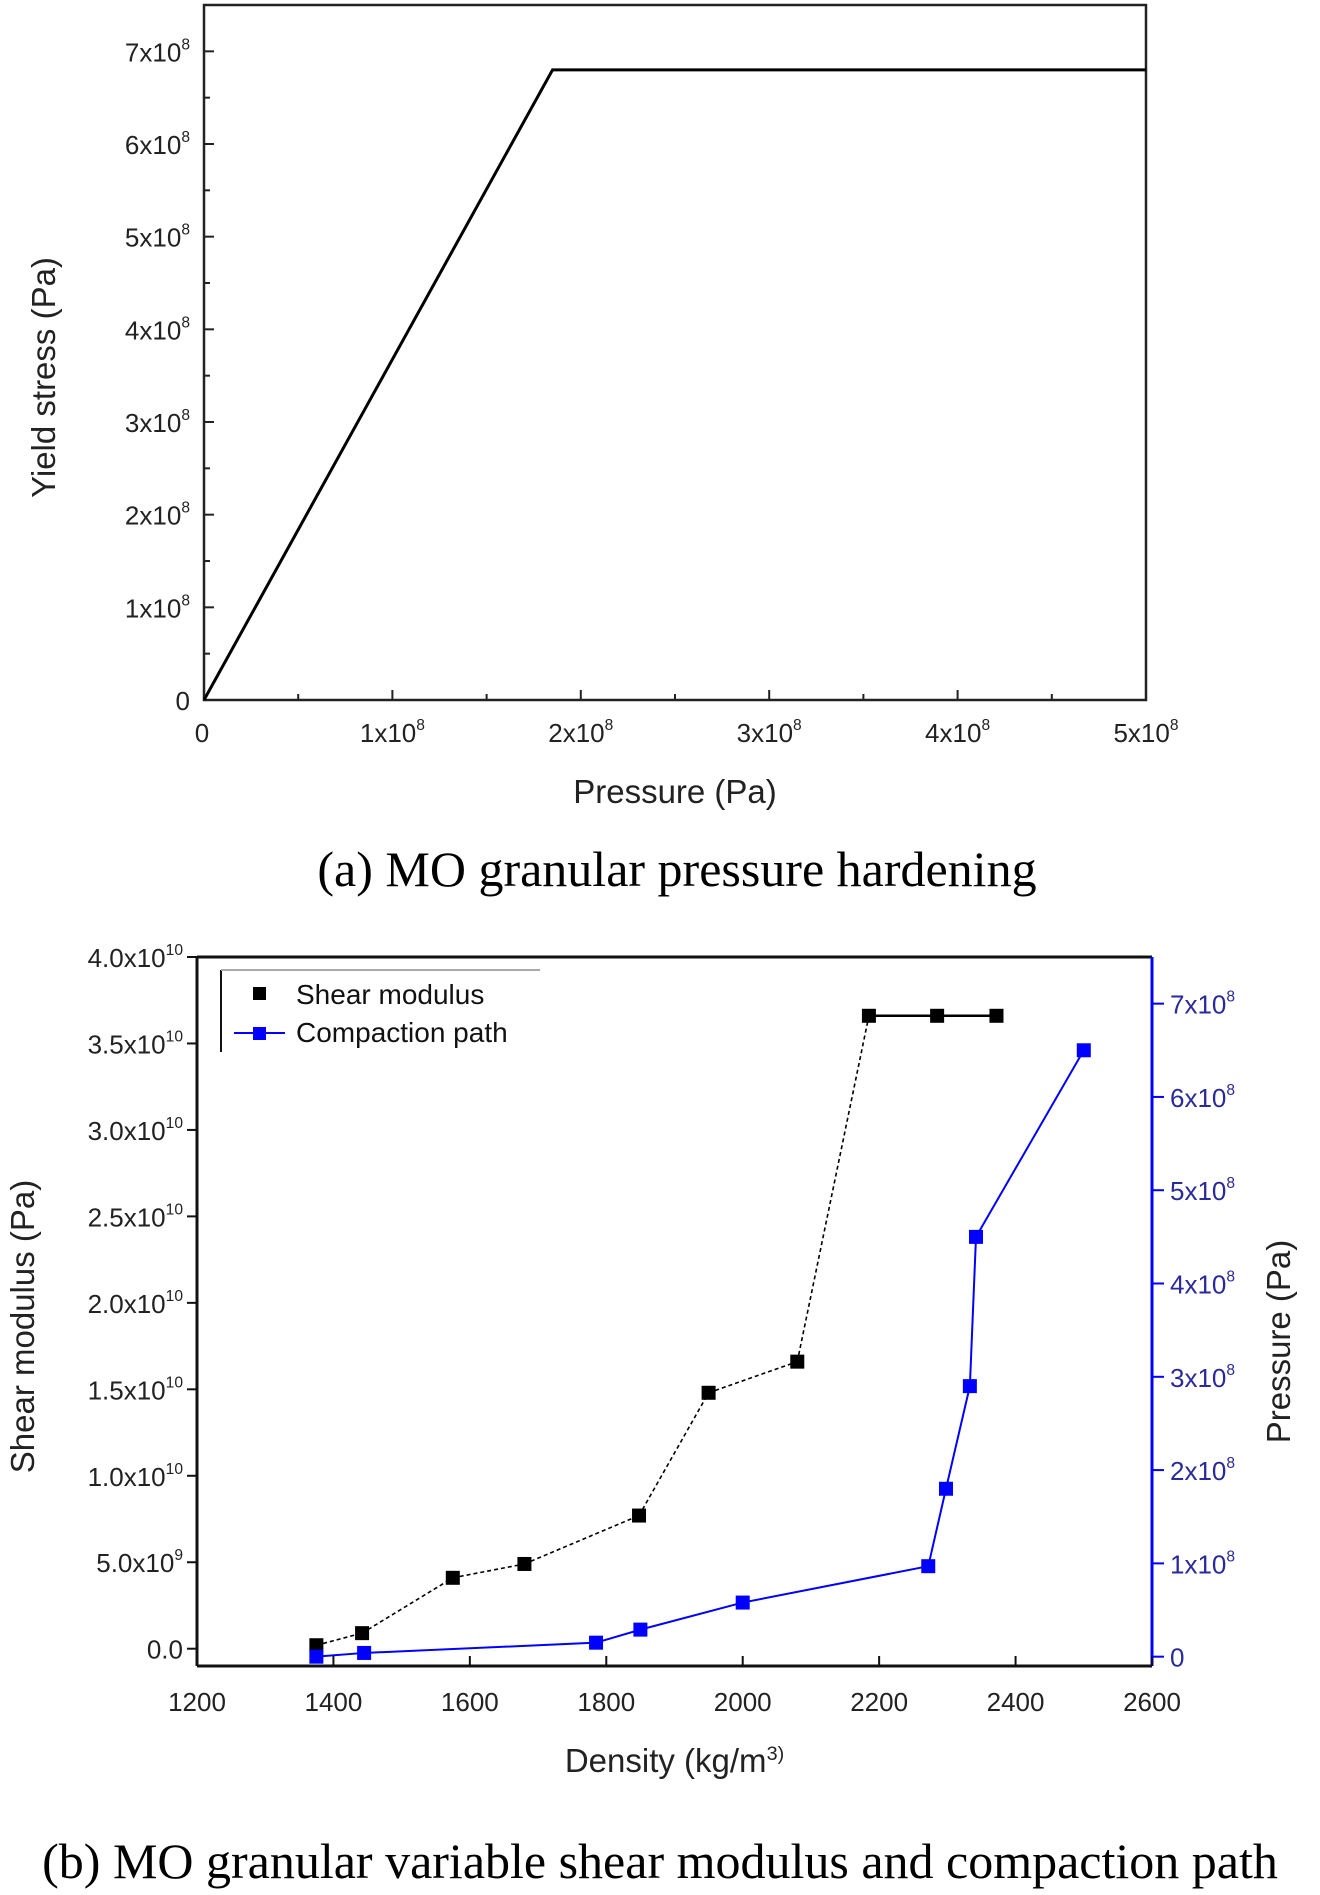  Describe the element at coordinates (157, 51) in the screenshot. I see `y-tick-label-a: 7x10⁸` at that location.